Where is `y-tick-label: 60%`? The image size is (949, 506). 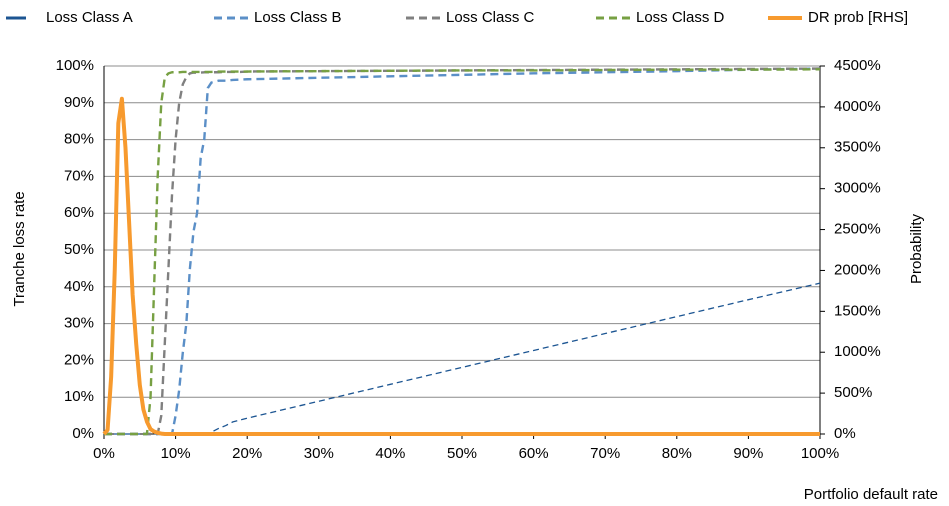 y-tick-label: 60% is located at coordinates (79, 212).